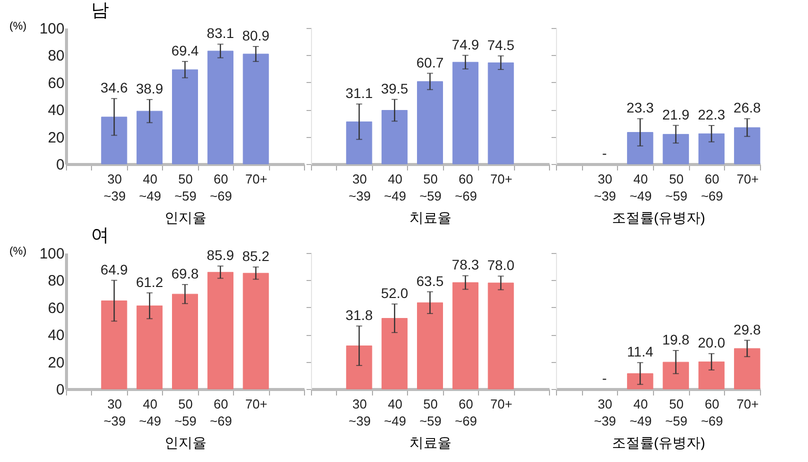 The image size is (808, 462). What do you see at coordinates (430, 280) in the screenshot?
I see `data-label: 63.5` at bounding box center [430, 280].